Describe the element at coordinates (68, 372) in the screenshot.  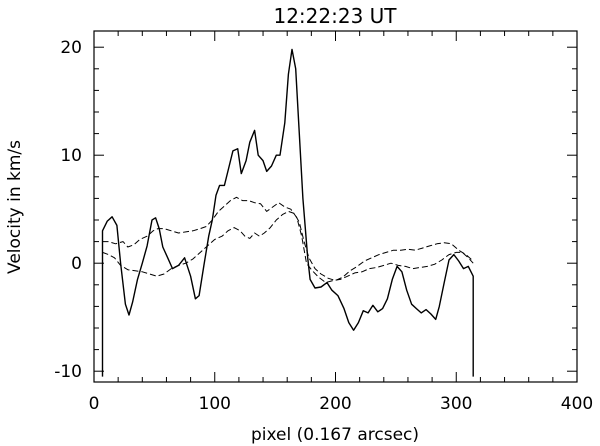
I see `y-tick-label: -10` at that location.